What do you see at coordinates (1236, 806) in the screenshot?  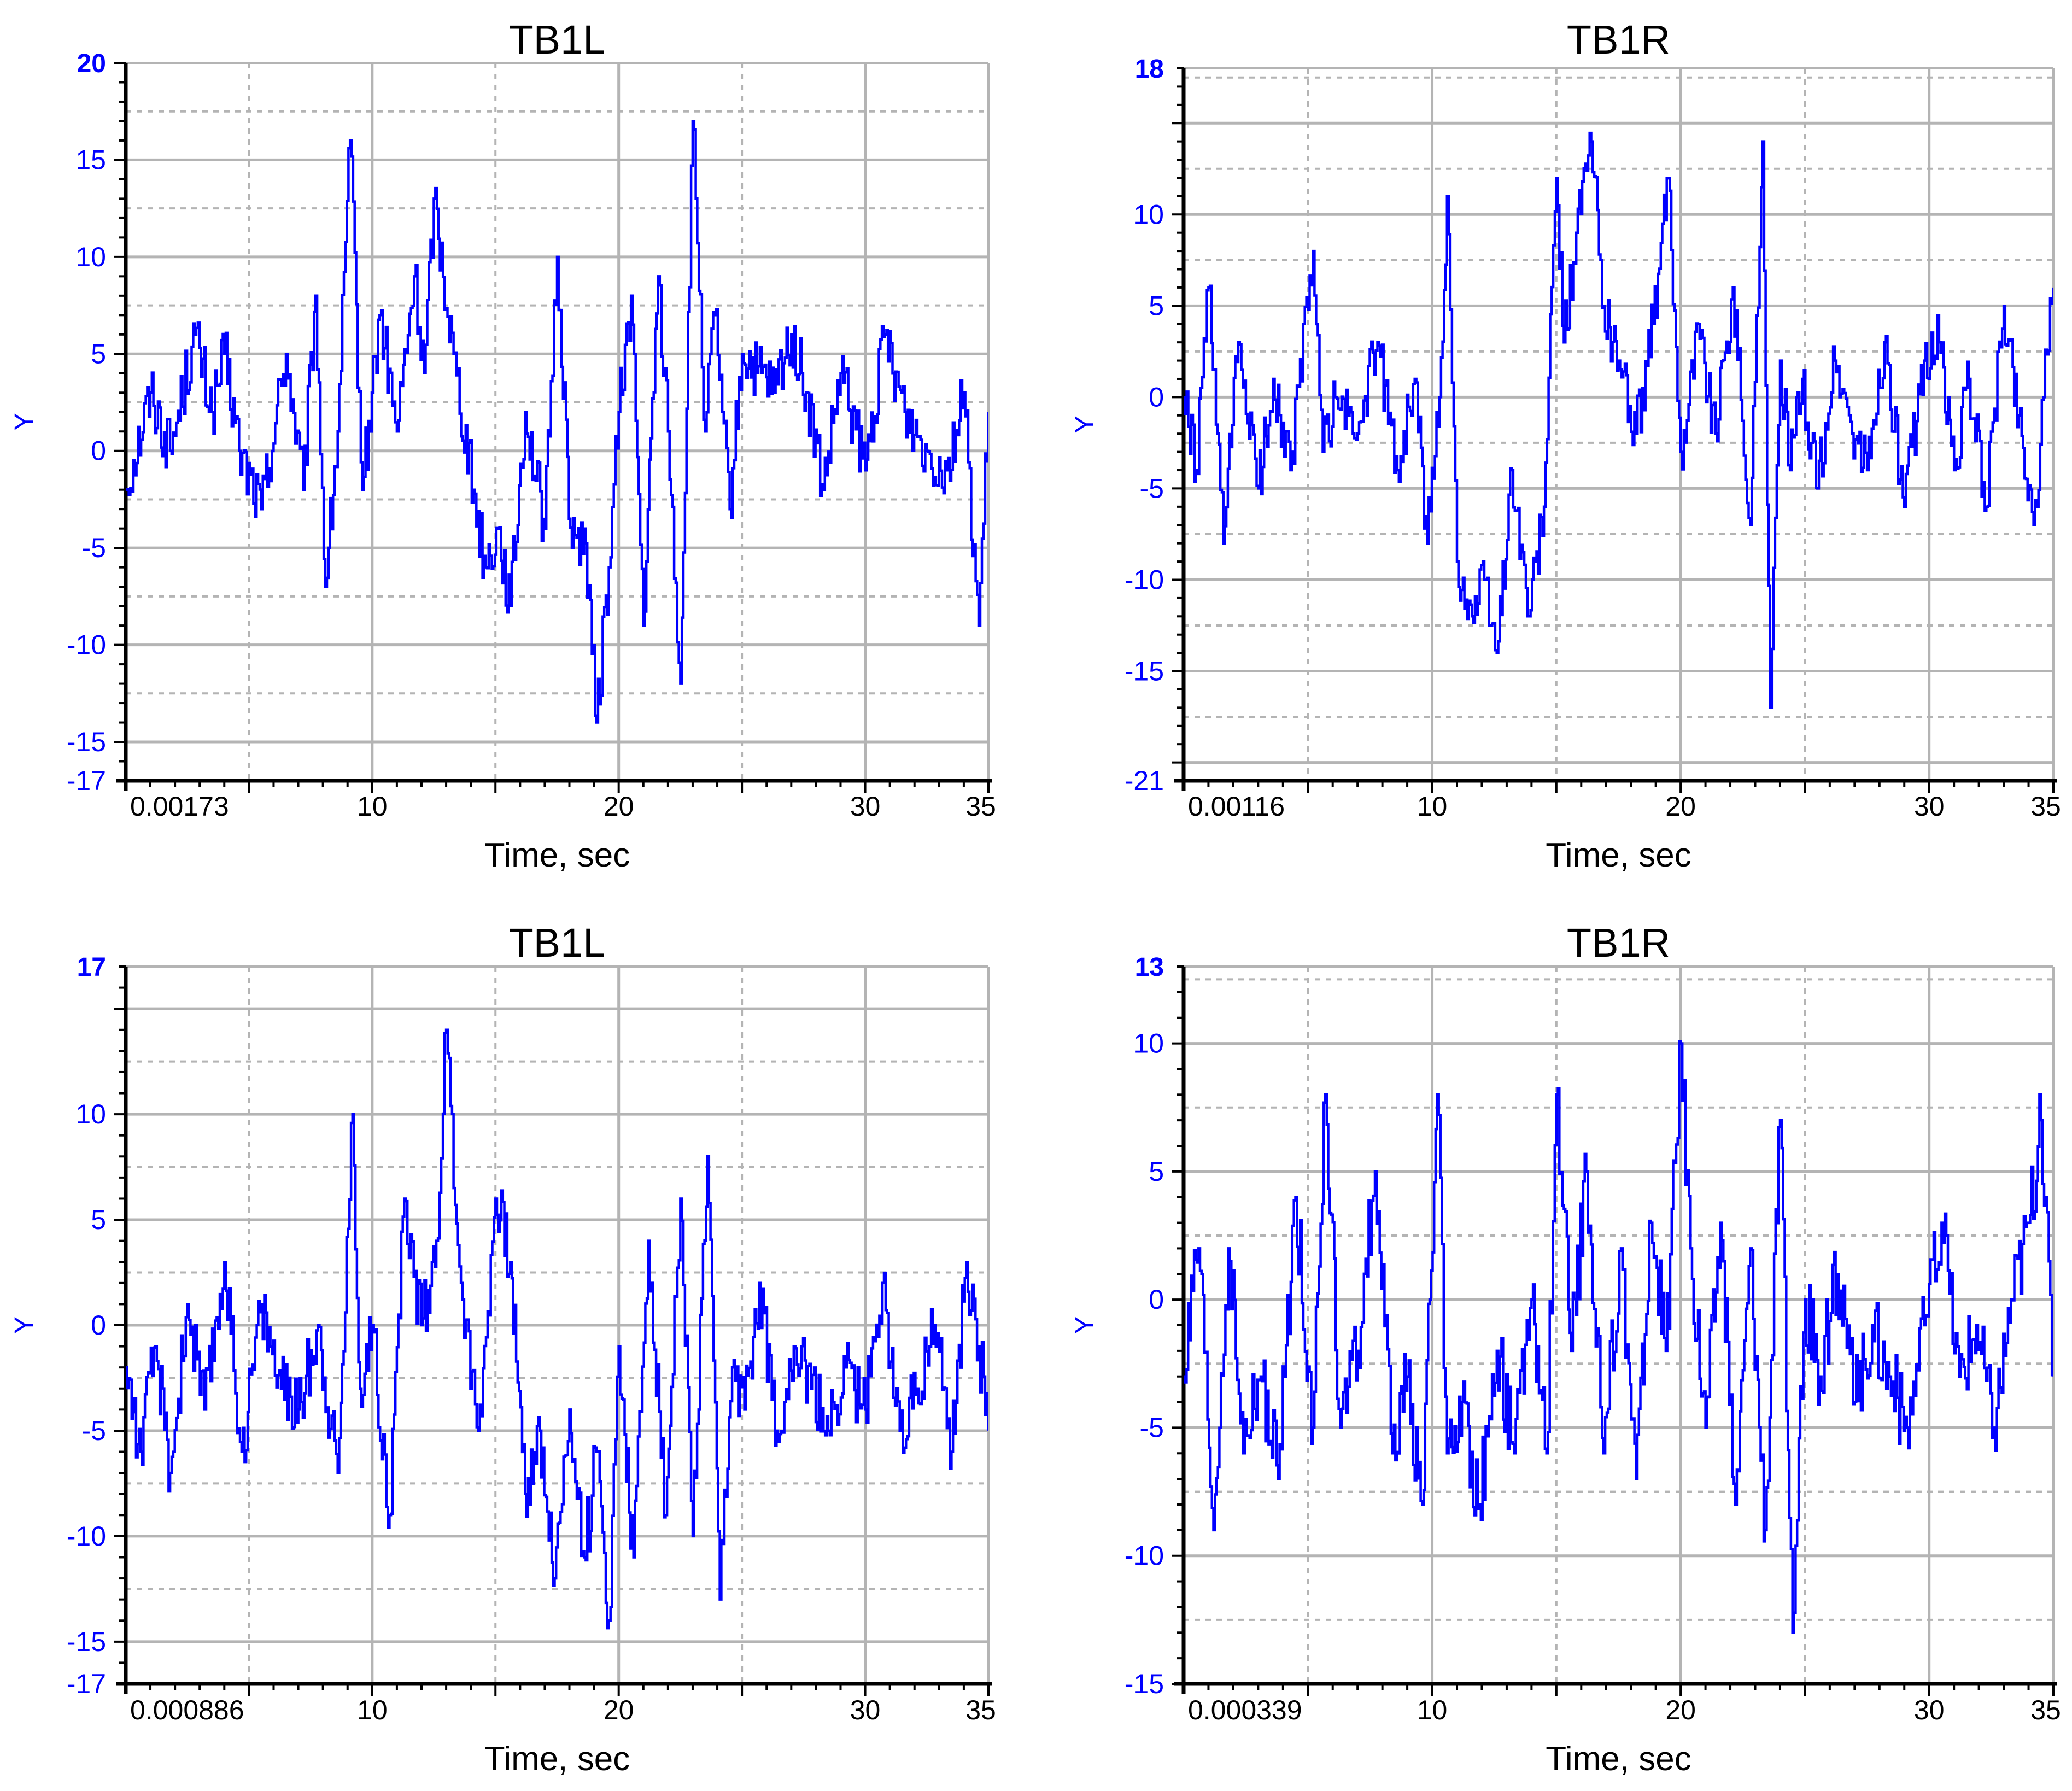 I see `x-tick-label: 0.00116` at bounding box center [1236, 806].